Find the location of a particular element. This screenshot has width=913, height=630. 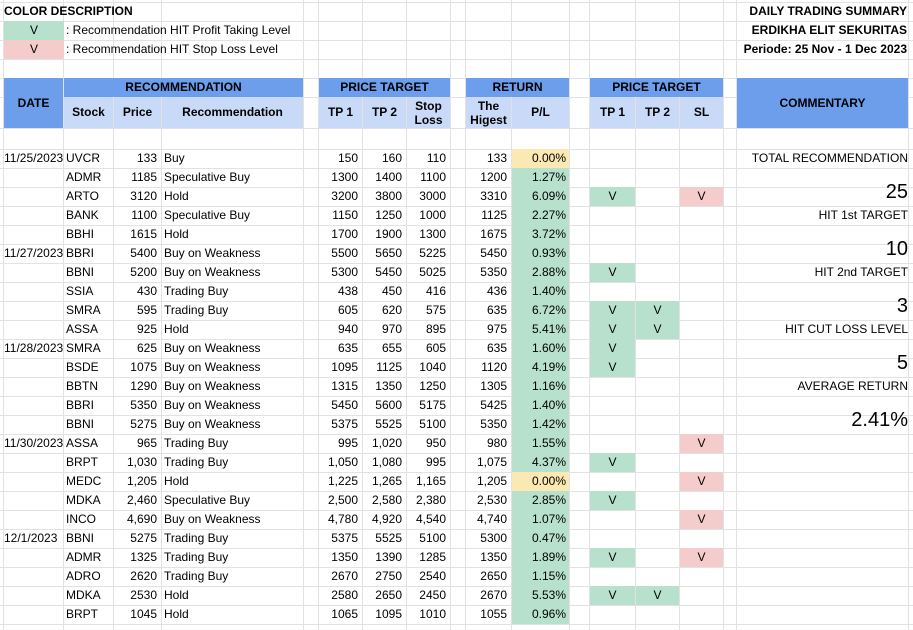

row-tp2: 1400 is located at coordinates (388, 177).